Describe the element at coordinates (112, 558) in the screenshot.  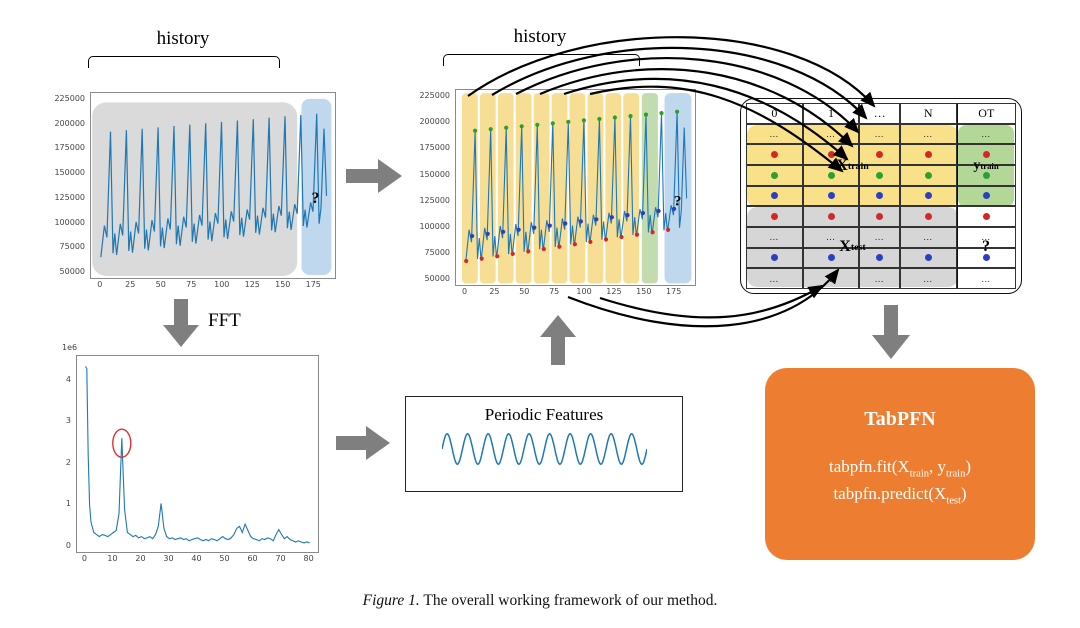
I see `x-tick-label: 10` at that location.